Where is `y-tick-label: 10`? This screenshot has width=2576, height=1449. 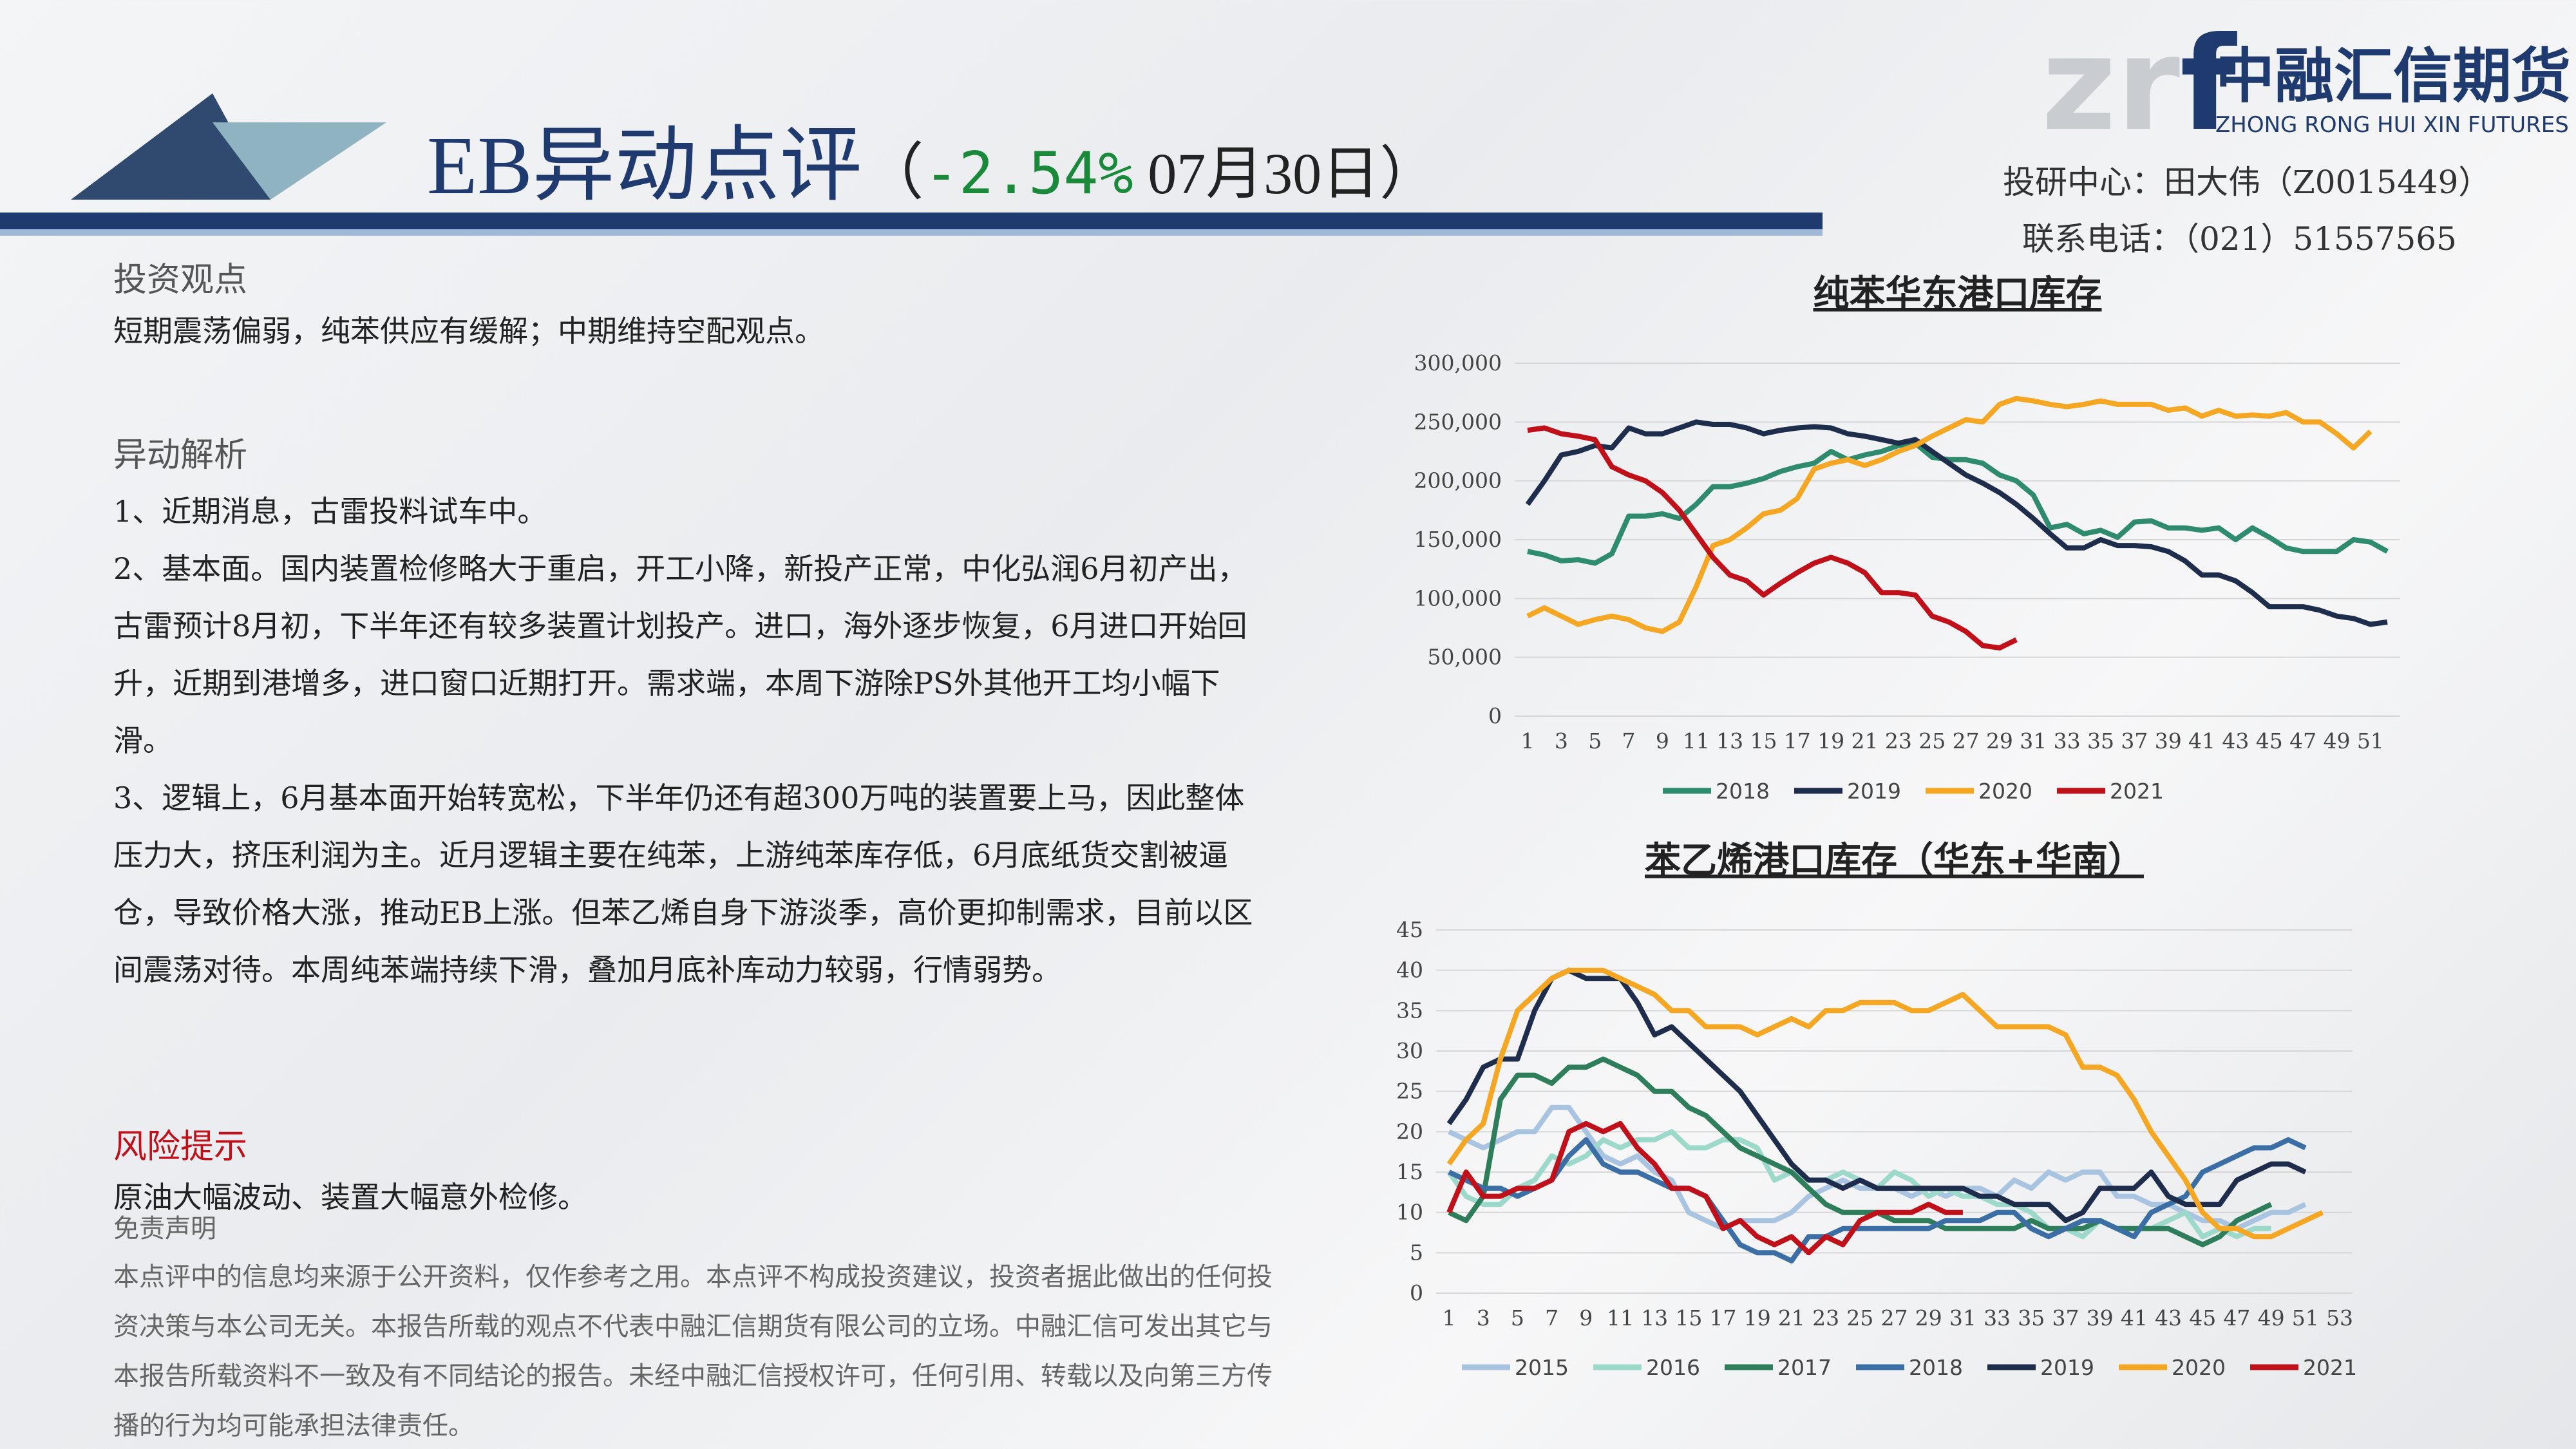 y-tick-label: 10 is located at coordinates (1409, 1212).